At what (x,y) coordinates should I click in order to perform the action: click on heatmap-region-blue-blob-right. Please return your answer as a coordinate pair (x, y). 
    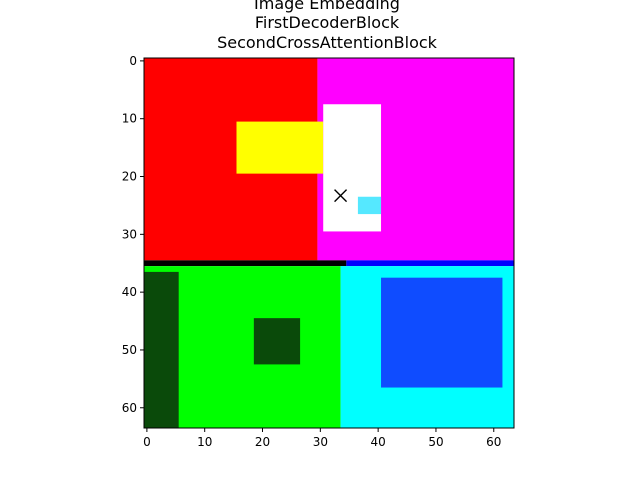
    Looking at the image, I should click on (442, 332).